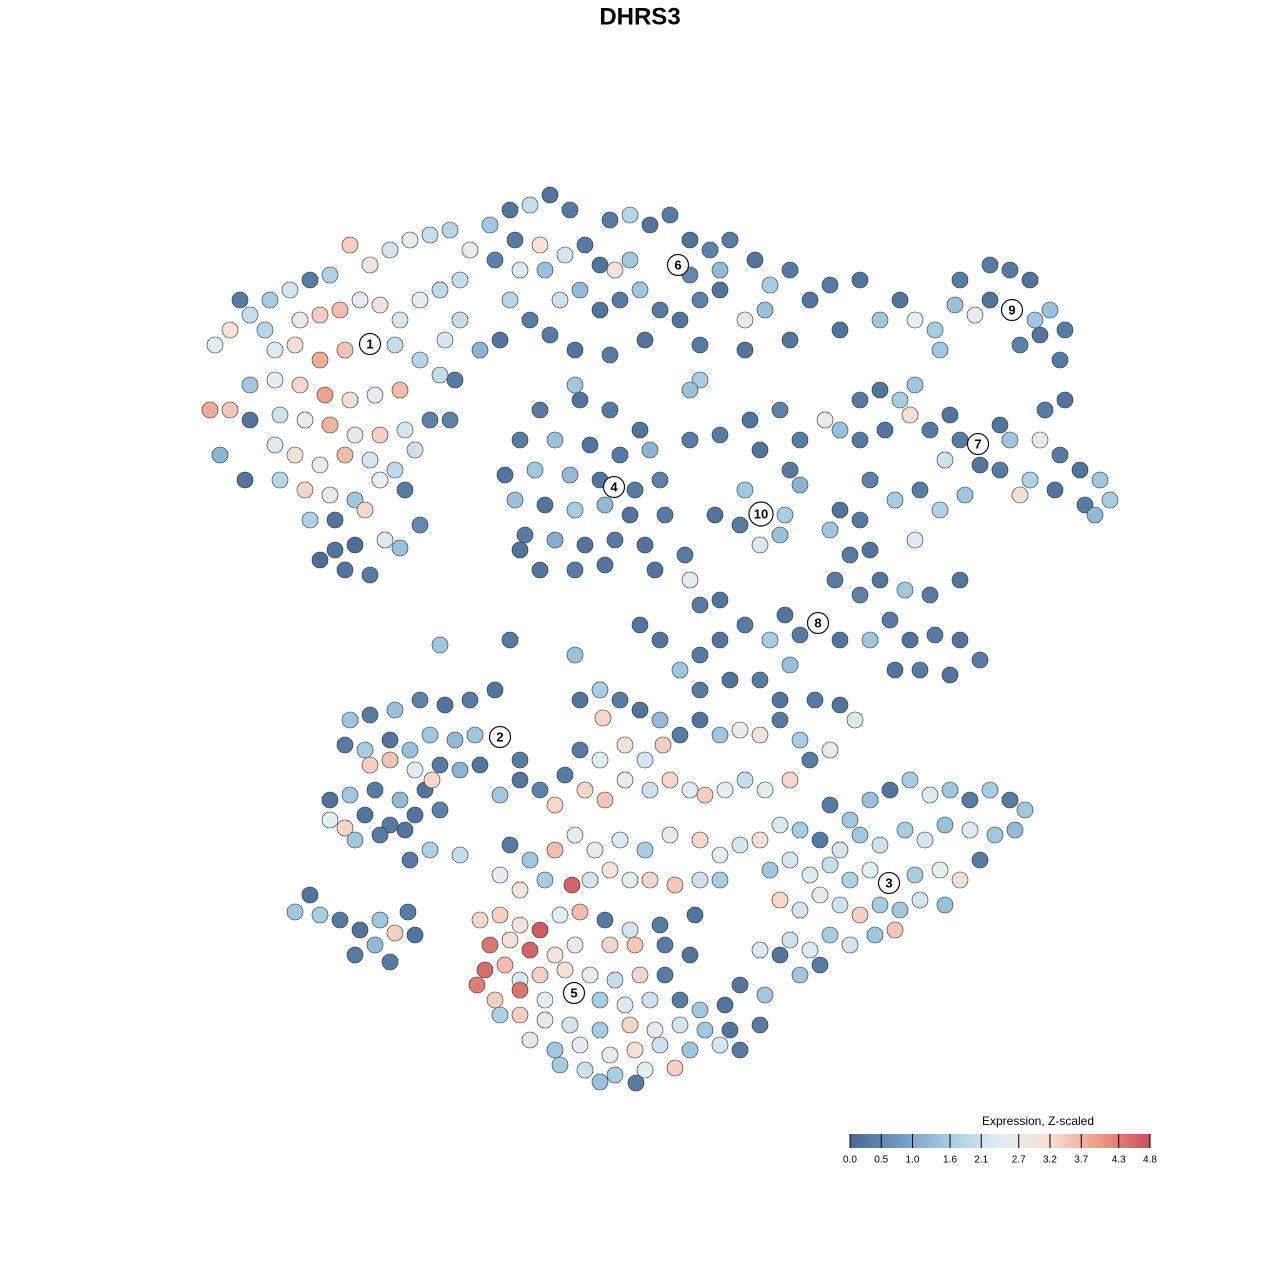 This screenshot has width=1280, height=1280. I want to click on cluster-label: 5, so click(573, 992).